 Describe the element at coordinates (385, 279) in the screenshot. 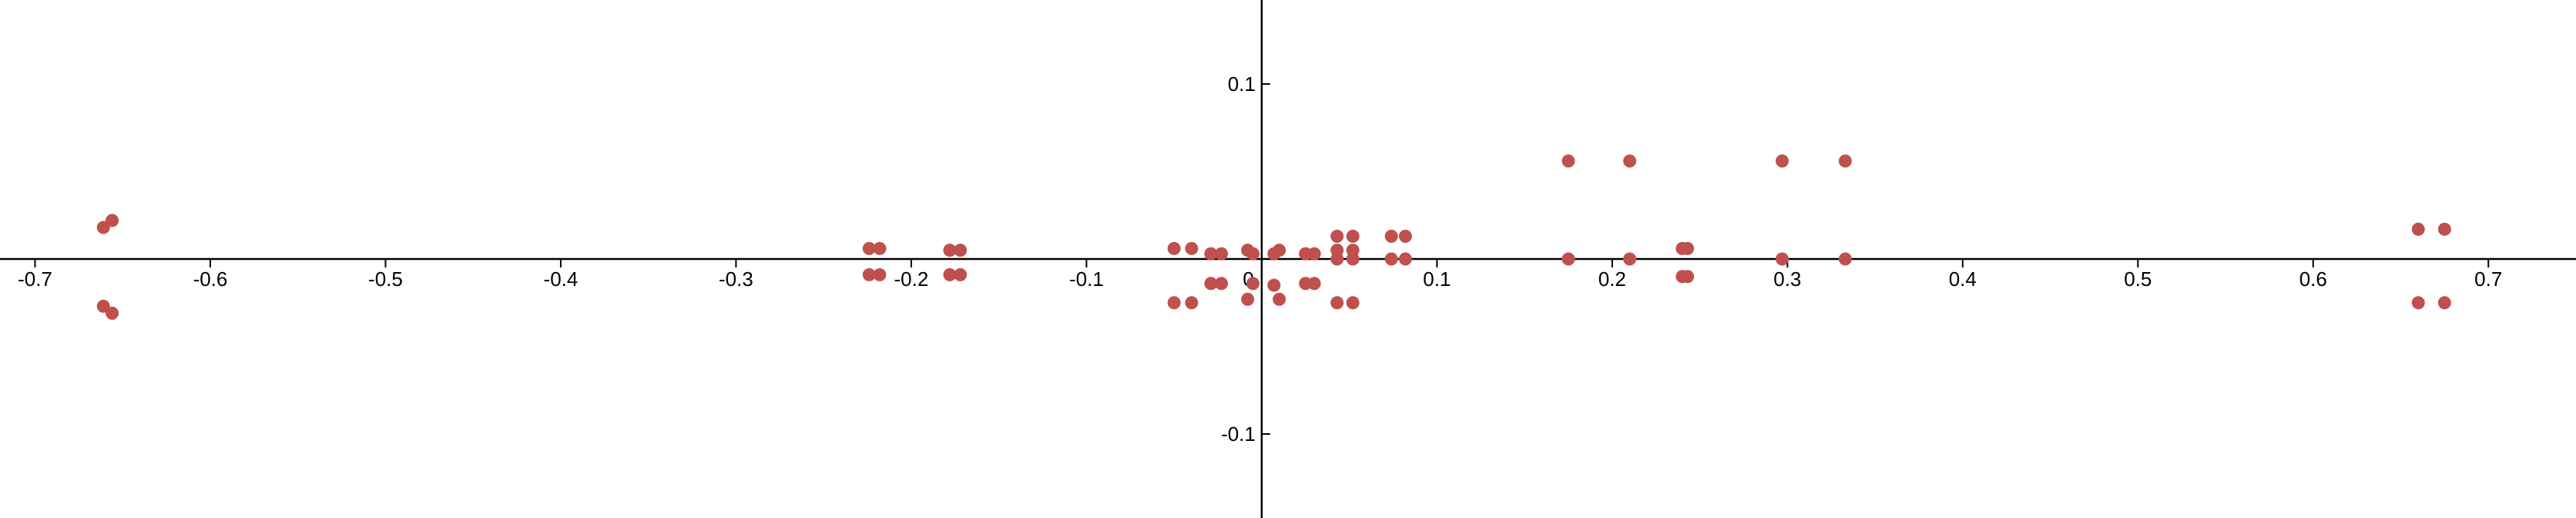

I see `x-tick-label: -0.5` at that location.